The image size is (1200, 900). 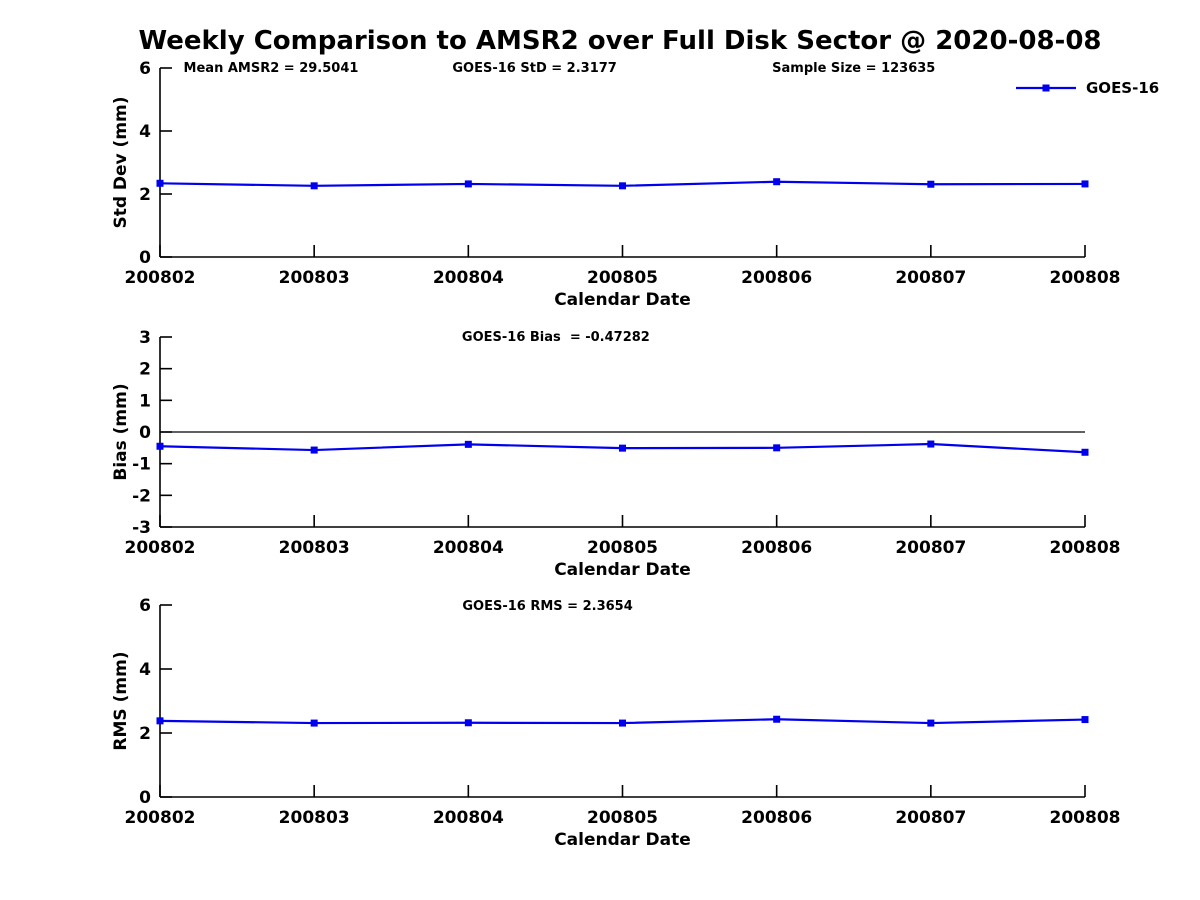 What do you see at coordinates (141, 528) in the screenshot?
I see `y-tick-label: -3` at bounding box center [141, 528].